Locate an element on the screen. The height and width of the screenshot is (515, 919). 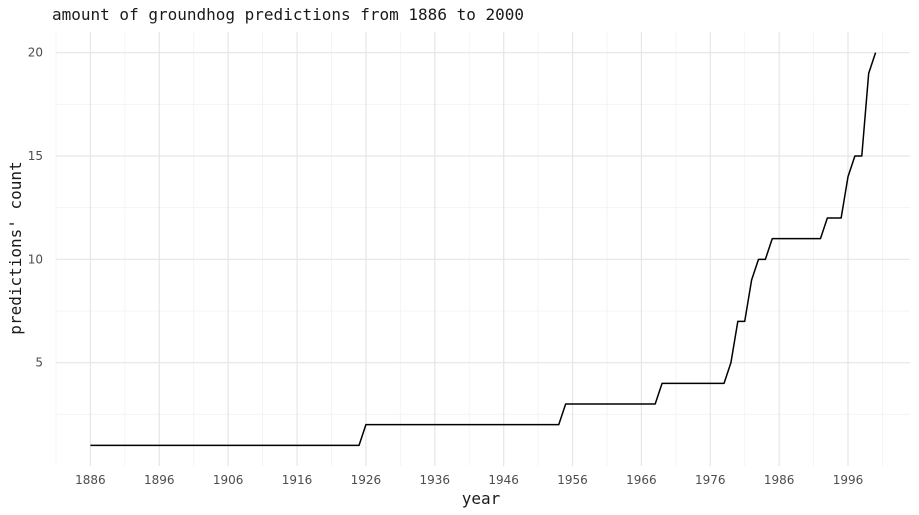
x-tick-label: 1916 is located at coordinates (297, 480).